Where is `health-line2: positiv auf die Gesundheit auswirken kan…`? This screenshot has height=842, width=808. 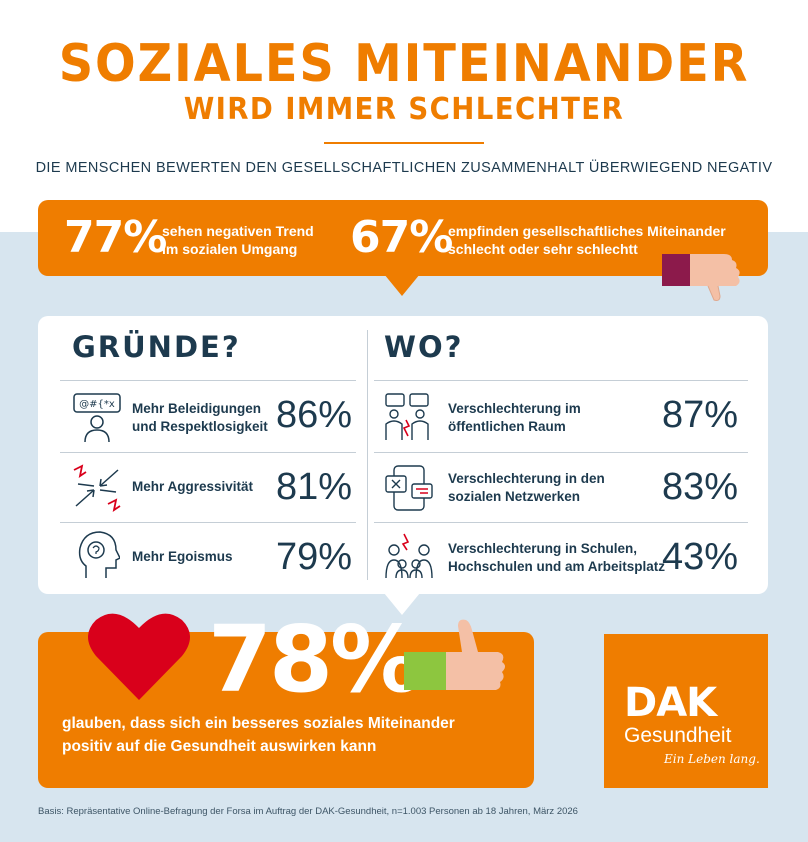
health-line2: positiv auf die Gesundheit auswirken kan… is located at coordinates (219, 746).